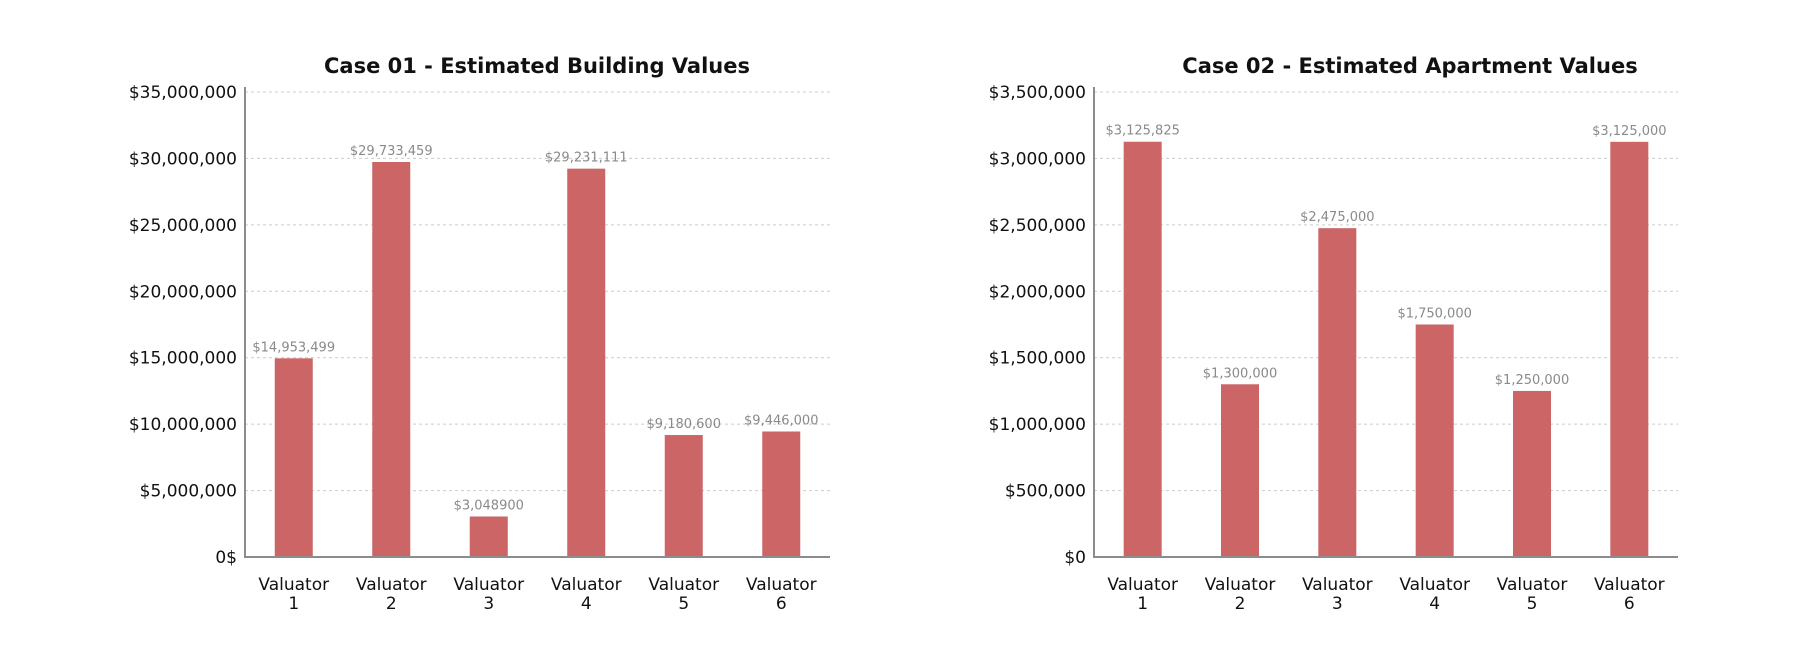  Describe the element at coordinates (1337, 217) in the screenshot. I see `data-label: $2,475,000` at that location.